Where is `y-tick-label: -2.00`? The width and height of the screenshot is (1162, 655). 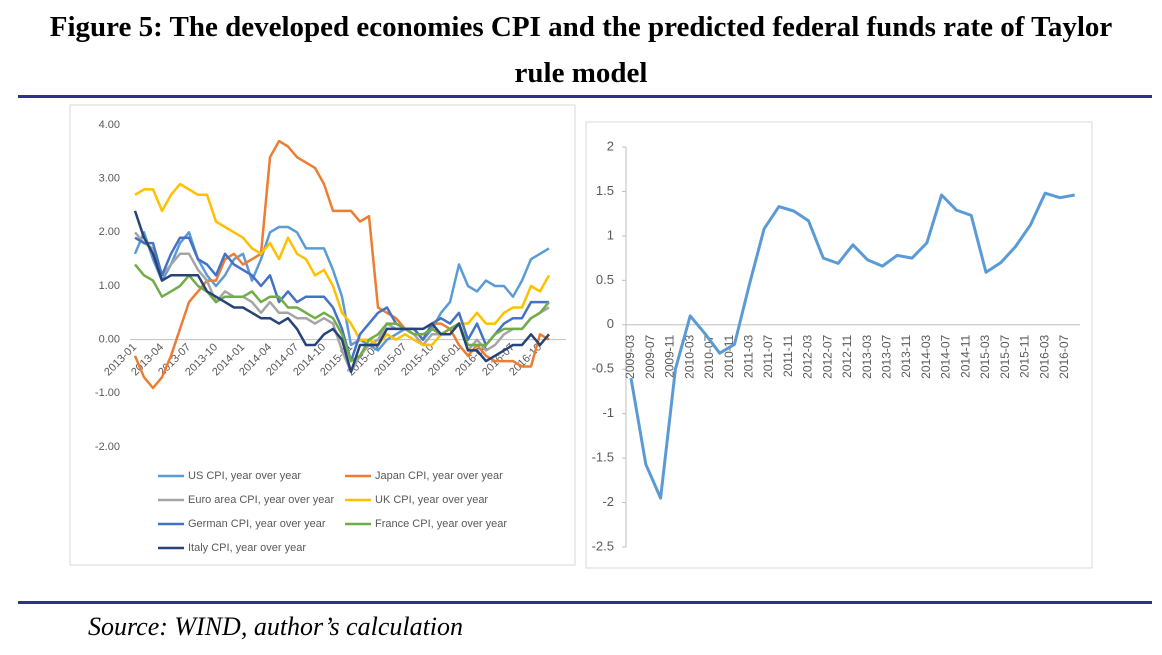
y-tick-label: -2.00 is located at coordinates (107, 447).